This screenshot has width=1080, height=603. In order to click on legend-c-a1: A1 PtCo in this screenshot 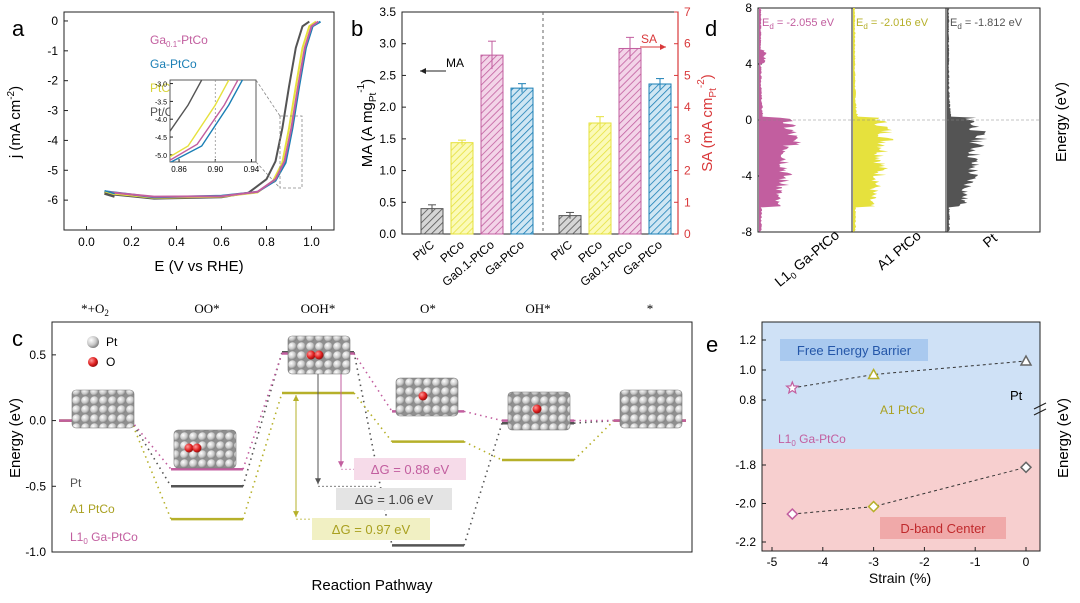, I will do `click(92, 509)`.